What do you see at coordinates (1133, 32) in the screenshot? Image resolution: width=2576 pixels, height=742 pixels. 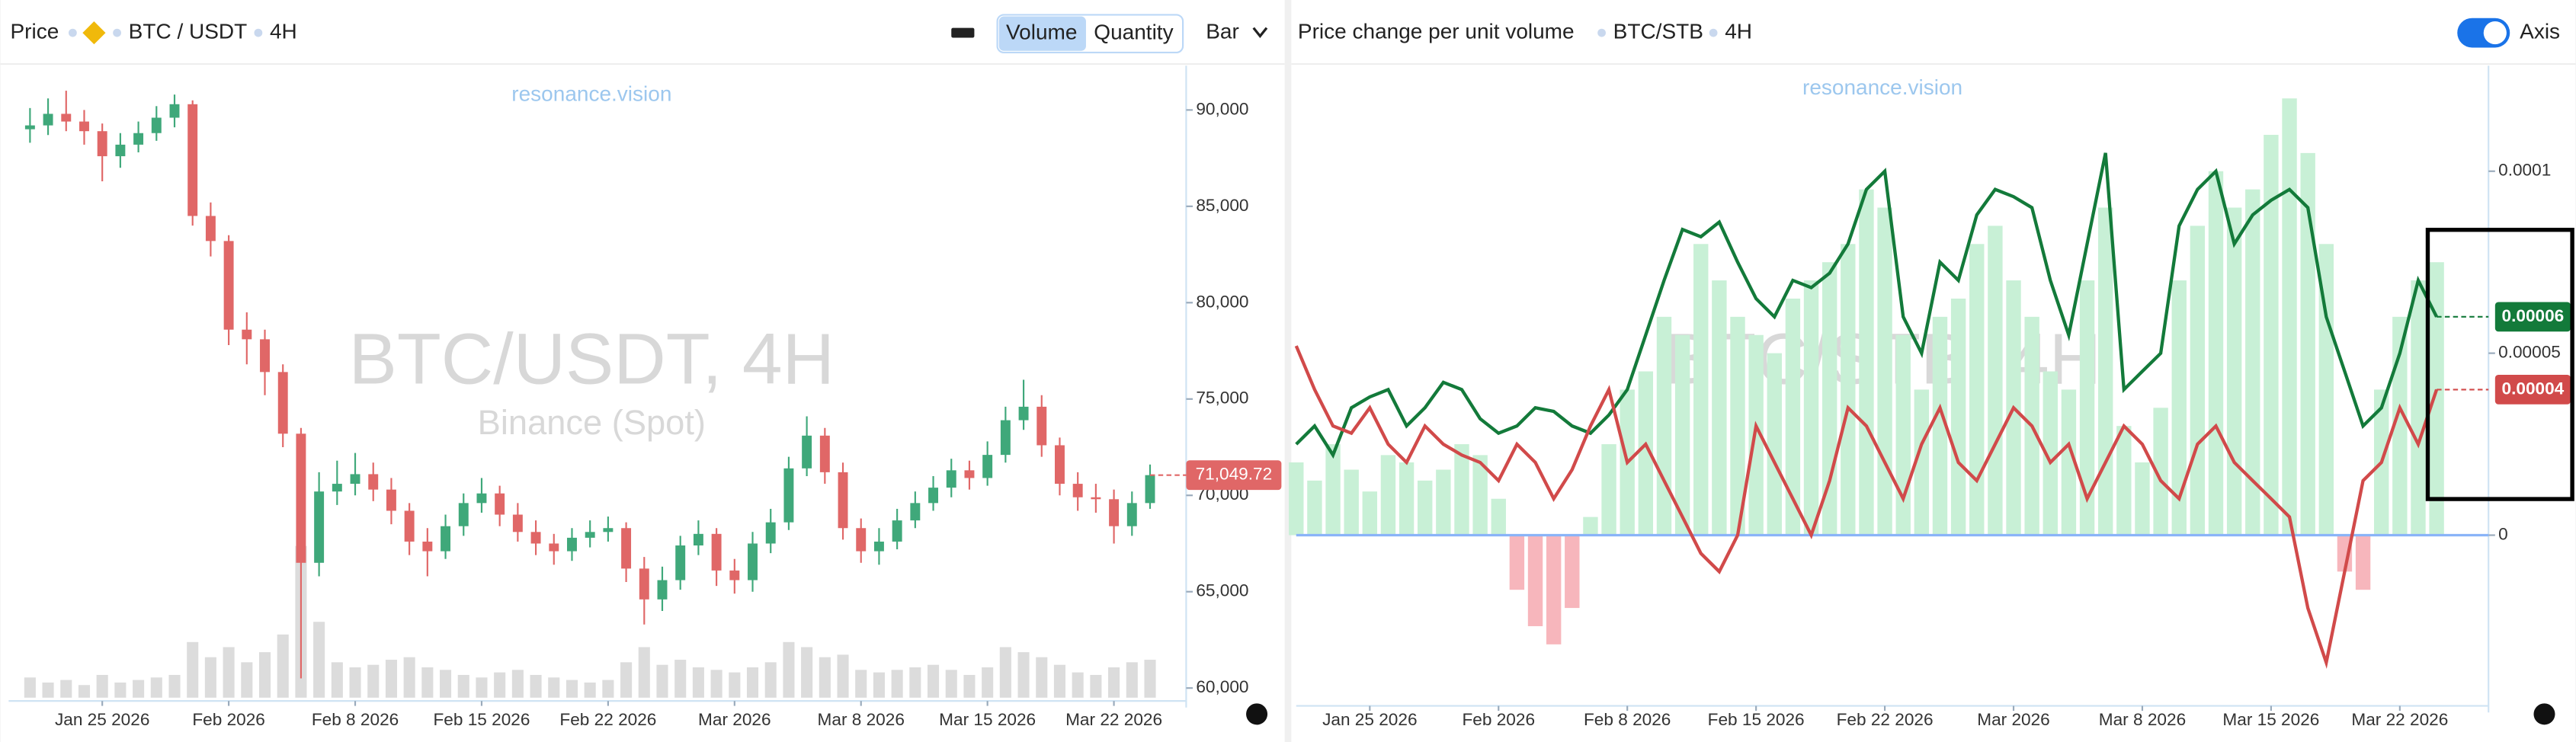 I see `toggle-off-label: Quantity` at bounding box center [1133, 32].